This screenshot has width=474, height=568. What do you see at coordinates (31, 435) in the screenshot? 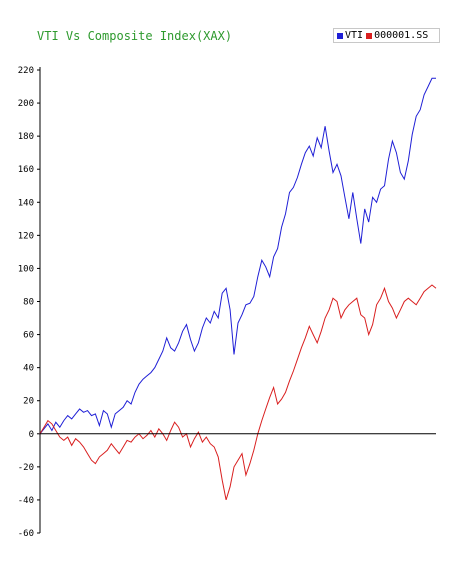
I see `y-tick-label: 0` at bounding box center [31, 435].